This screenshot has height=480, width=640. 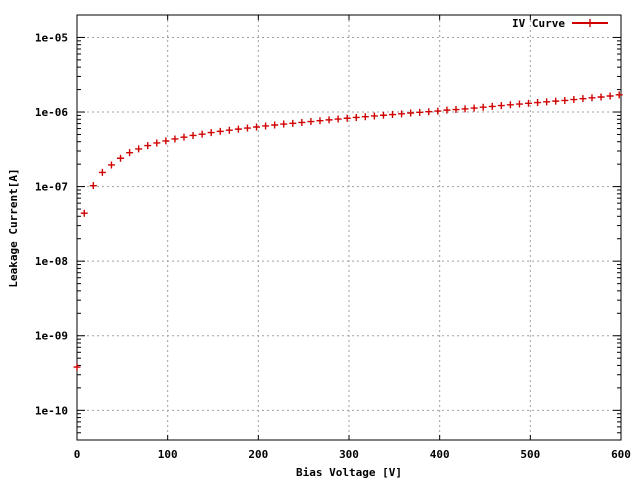 What do you see at coordinates (51, 410) in the screenshot?
I see `y-tick-label: 1e-10` at bounding box center [51, 410].